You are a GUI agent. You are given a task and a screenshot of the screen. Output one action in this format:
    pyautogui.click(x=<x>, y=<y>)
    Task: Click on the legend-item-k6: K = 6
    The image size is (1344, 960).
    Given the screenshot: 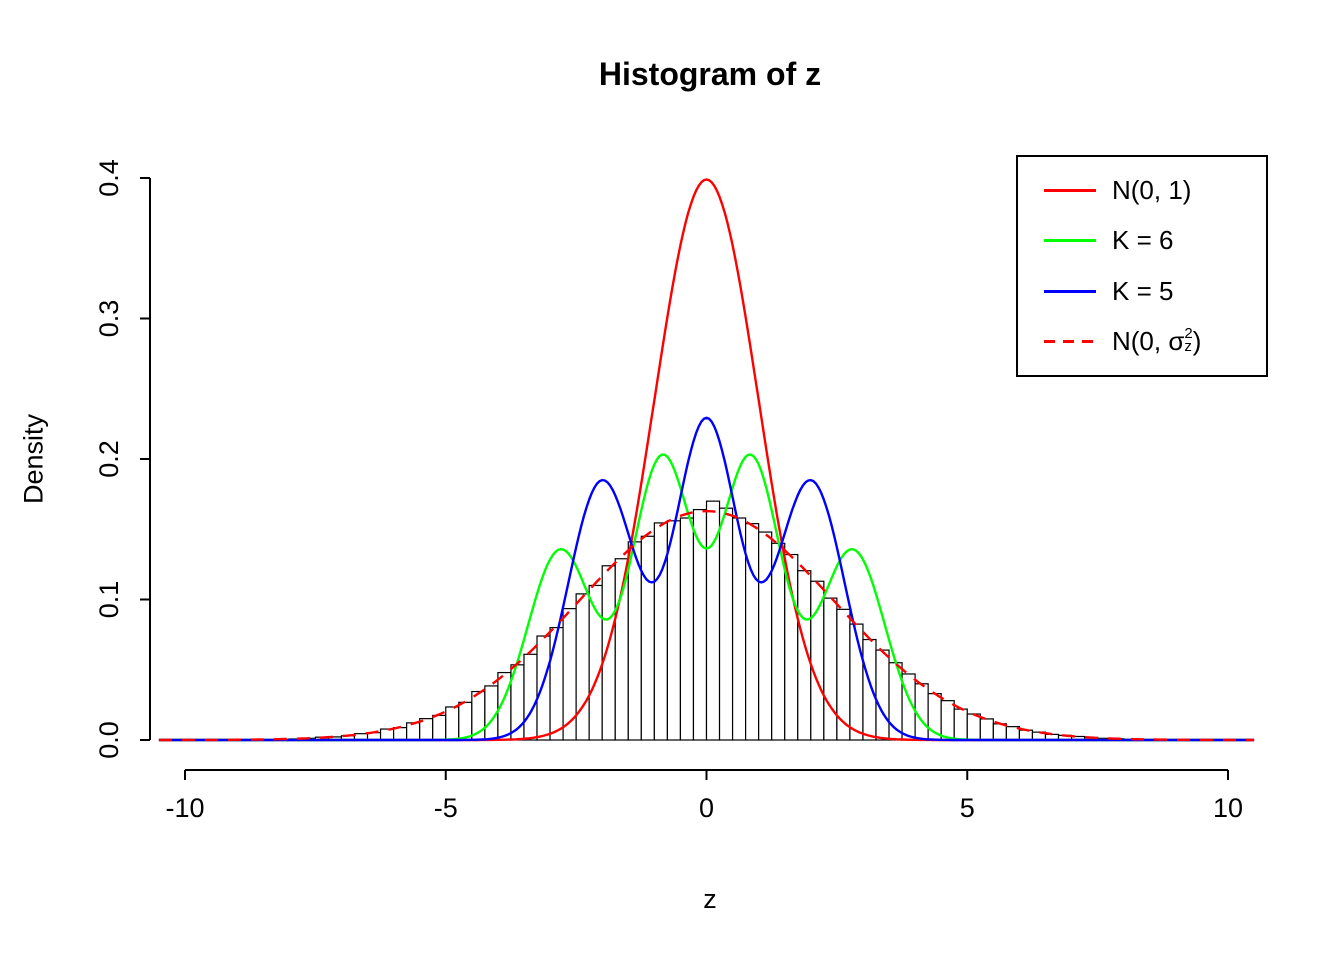 What is the action you would take?
    pyautogui.click(x=1142, y=240)
    